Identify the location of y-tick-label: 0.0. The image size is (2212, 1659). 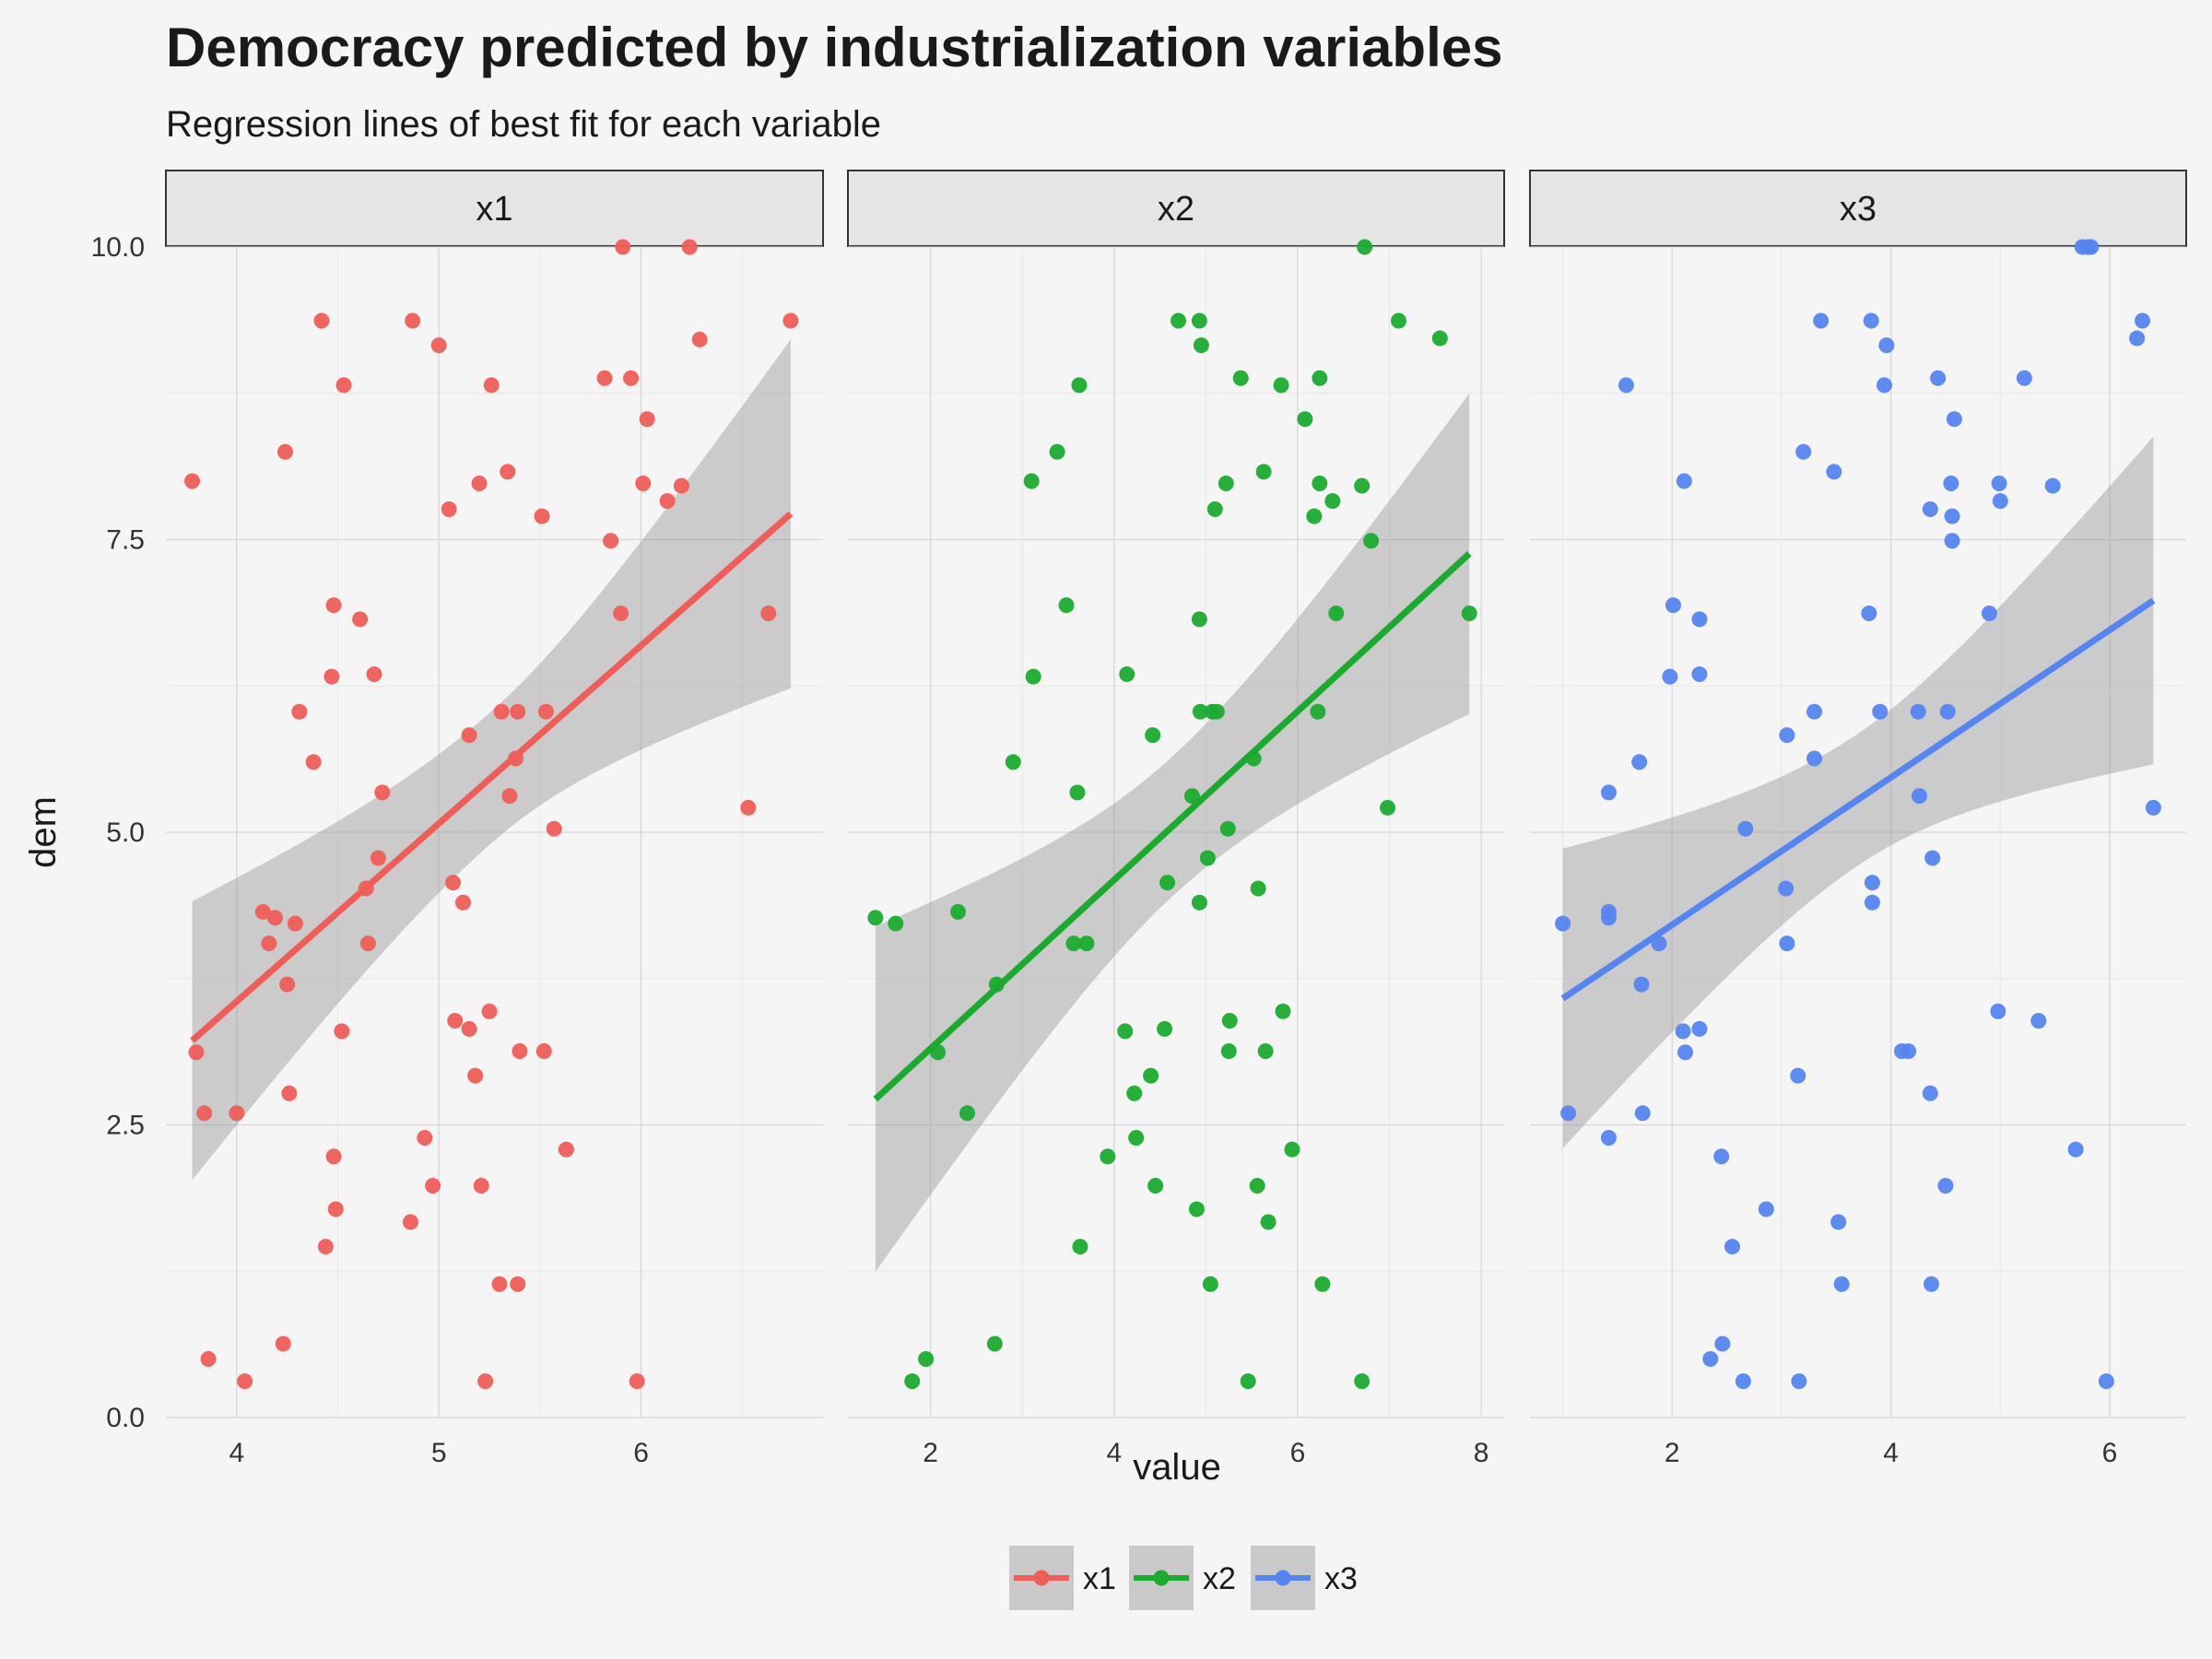
(125, 1418).